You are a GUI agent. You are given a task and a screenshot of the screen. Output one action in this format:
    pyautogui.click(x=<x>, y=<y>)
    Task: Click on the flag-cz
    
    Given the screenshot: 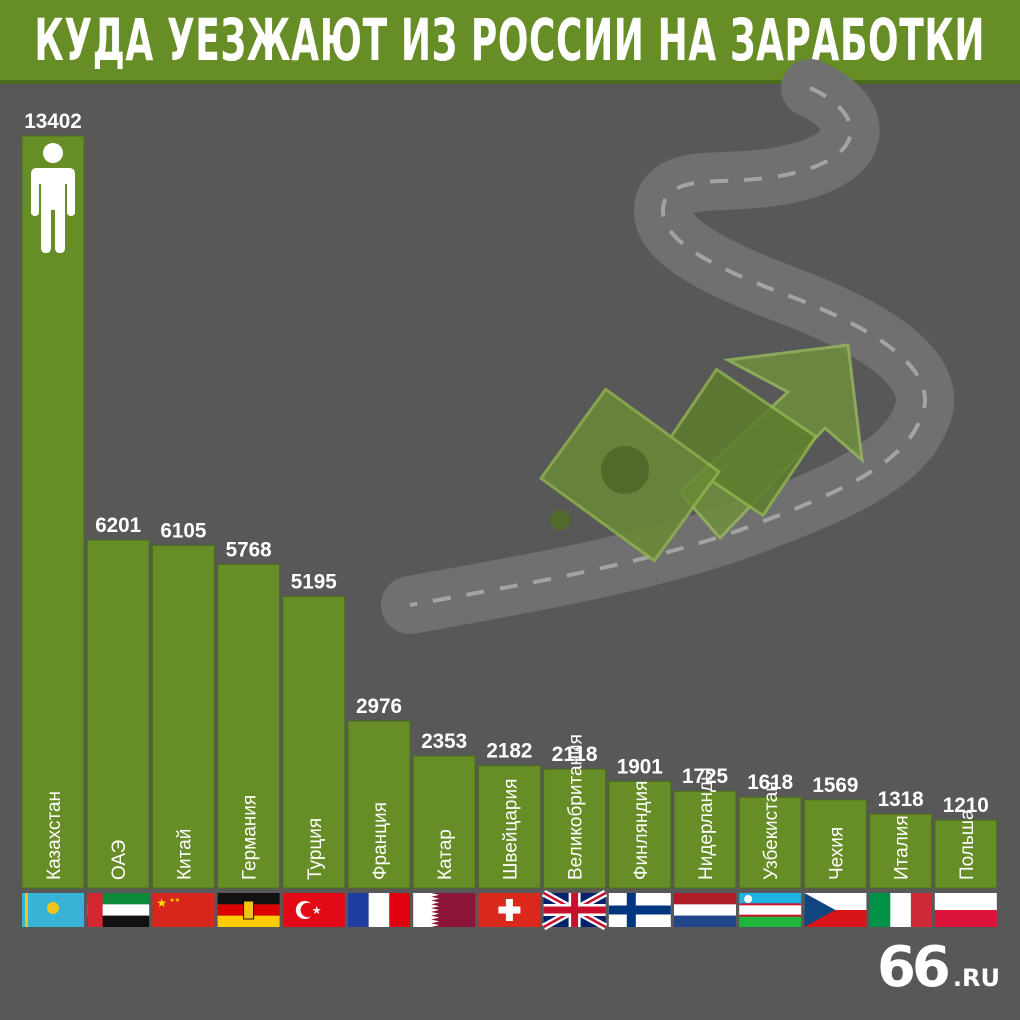 What is the action you would take?
    pyautogui.click(x=835, y=910)
    